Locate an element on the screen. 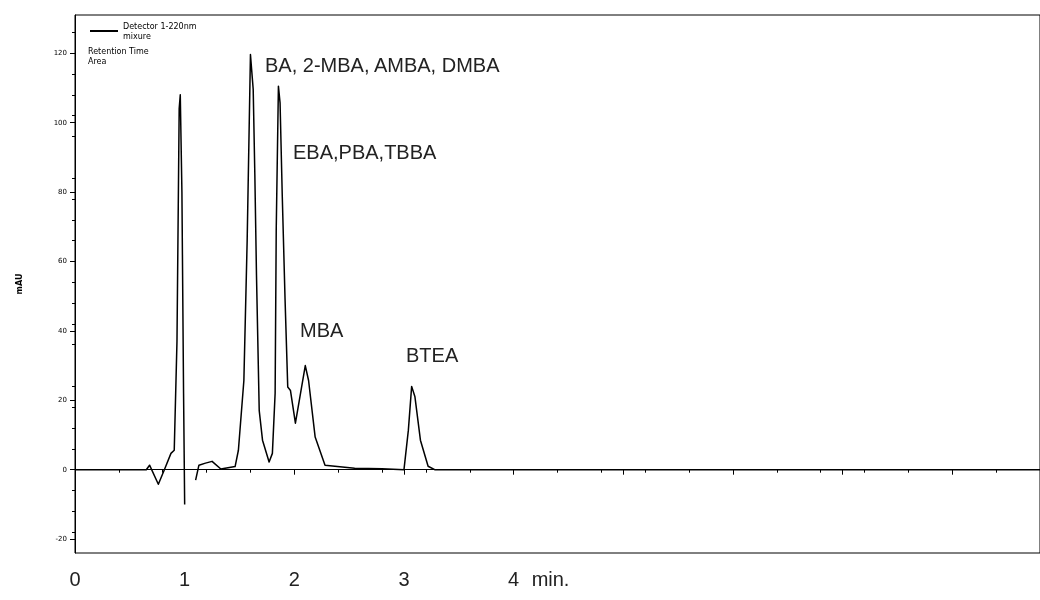 The height and width of the screenshot is (600, 1040). x-tick-label: 4 is located at coordinates (514, 579).